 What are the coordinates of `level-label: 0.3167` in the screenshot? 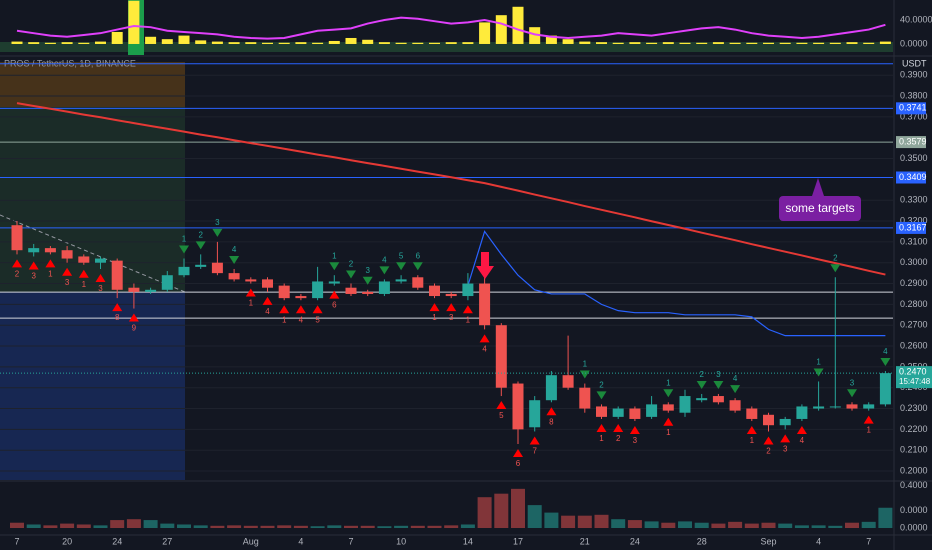 It's located at (913, 227).